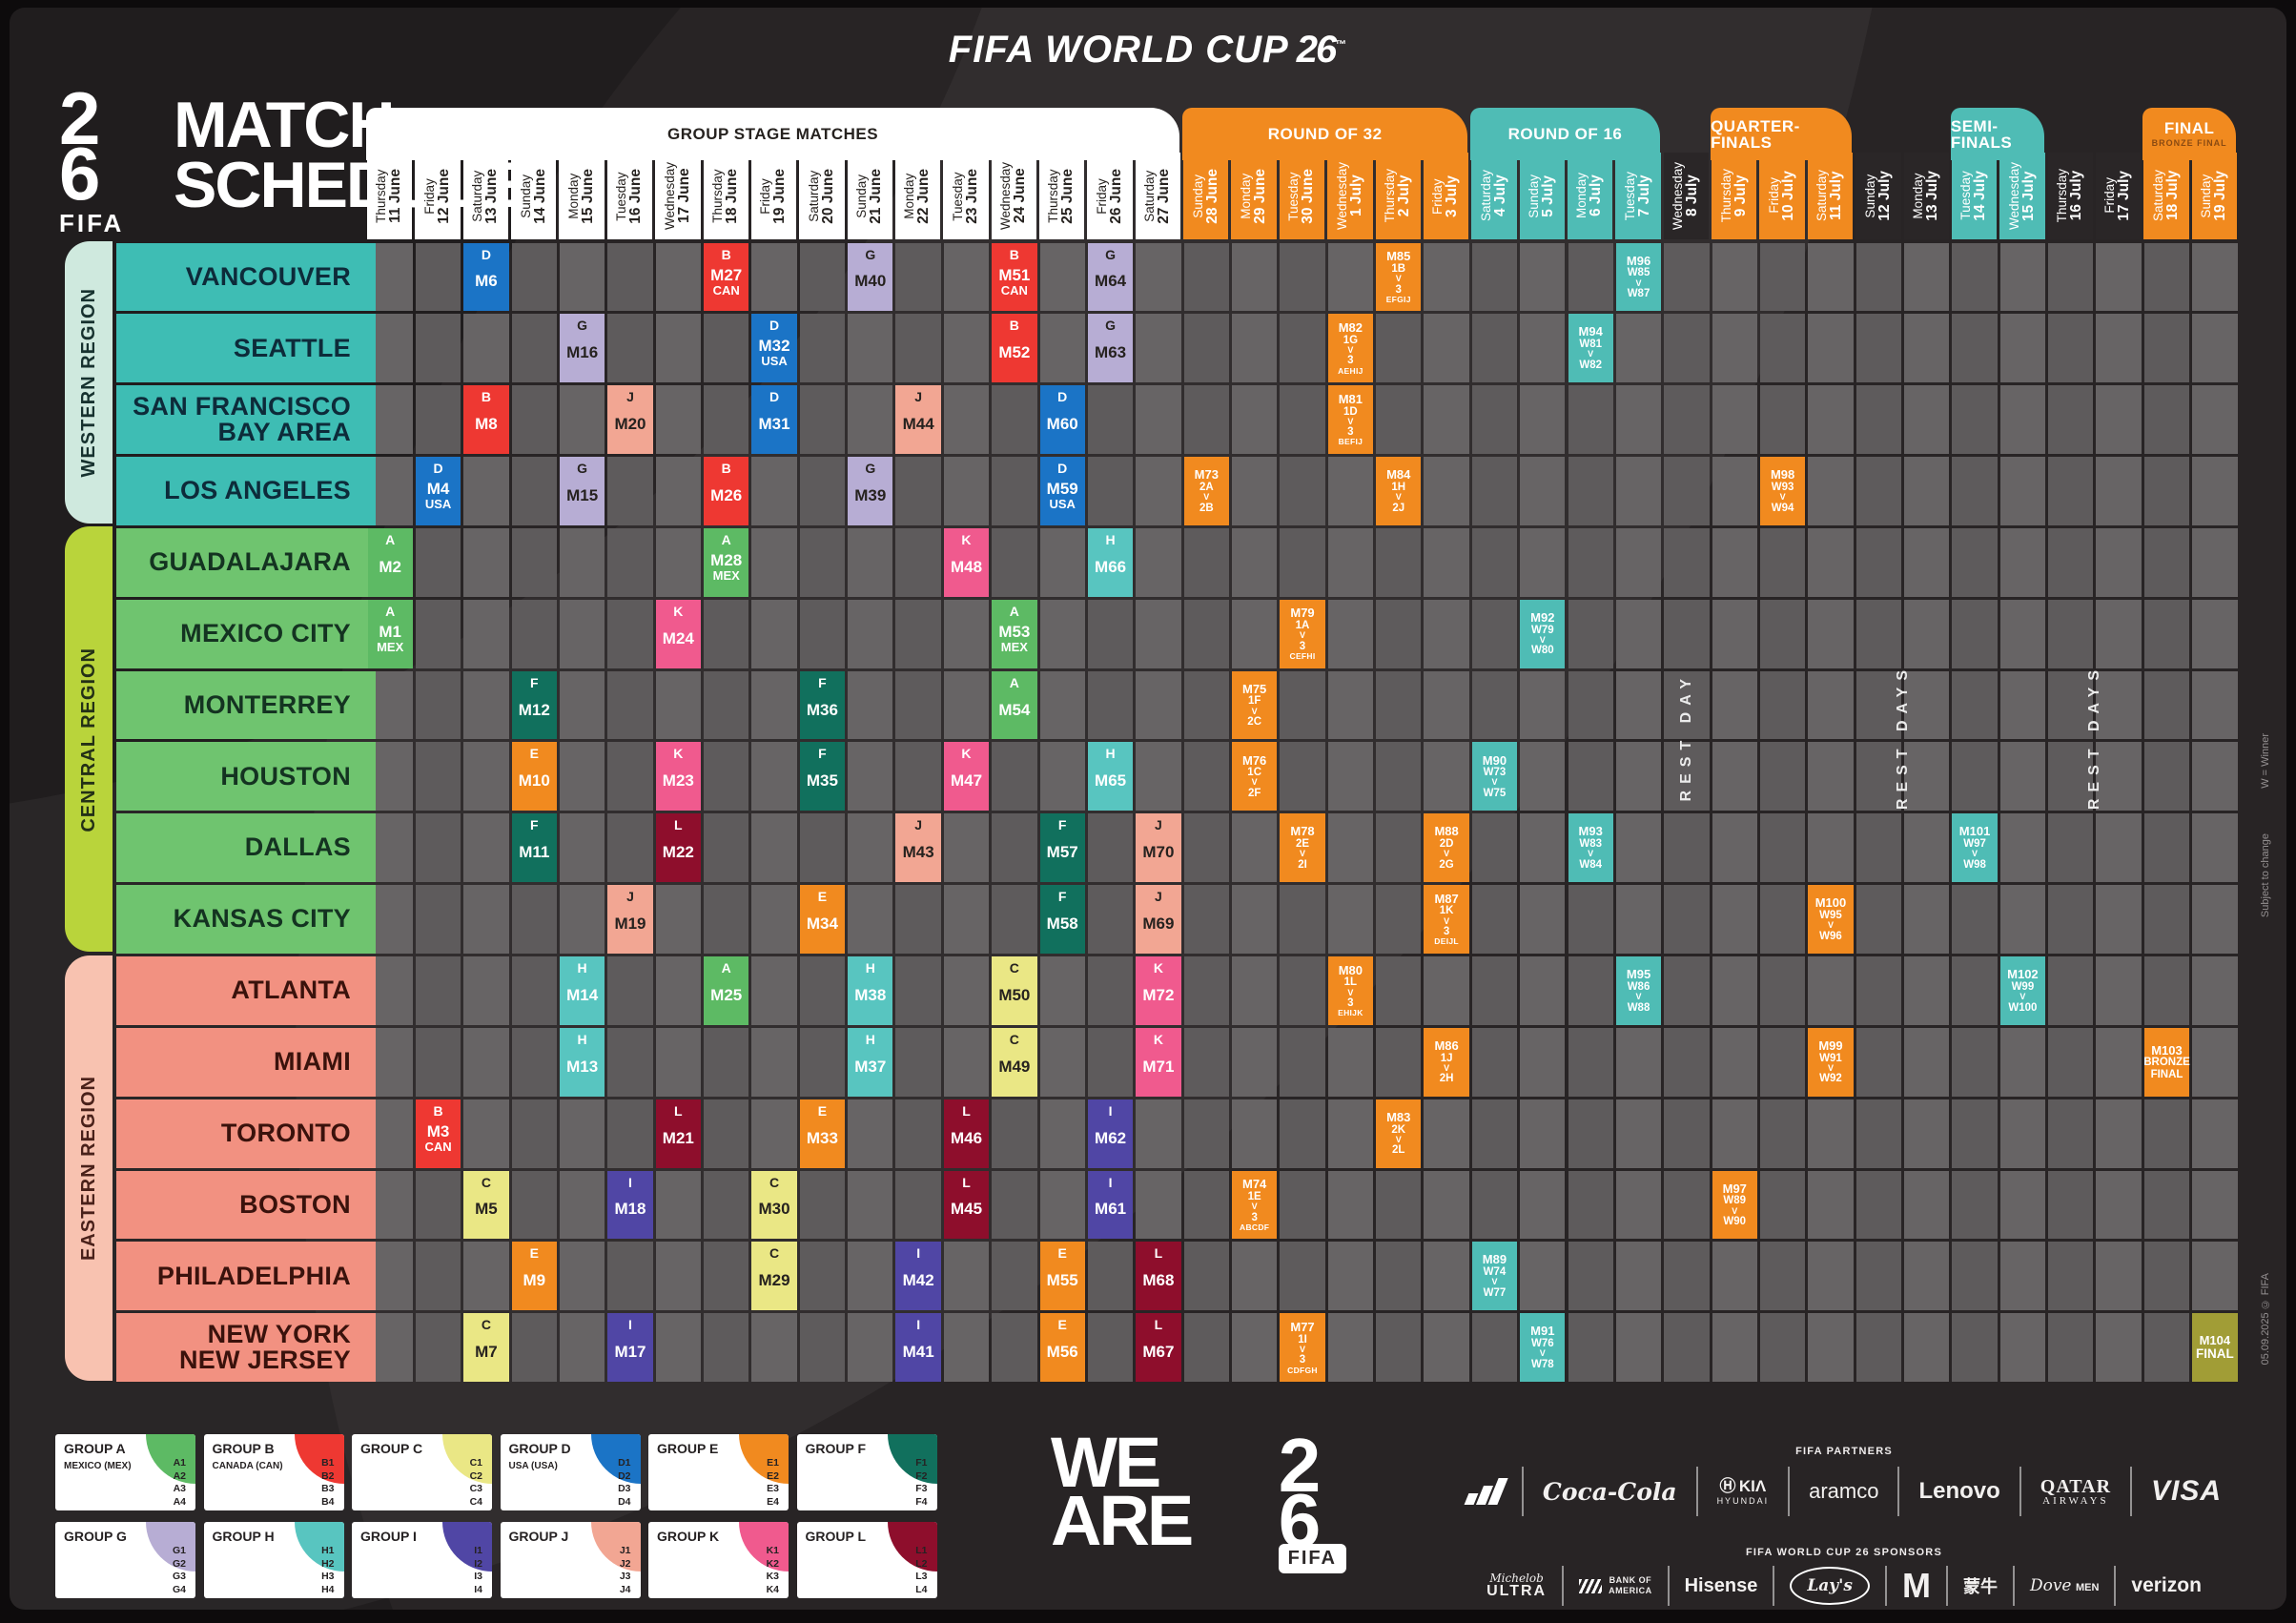 The width and height of the screenshot is (2296, 1623). I want to click on match-code: M49, so click(1014, 1066).